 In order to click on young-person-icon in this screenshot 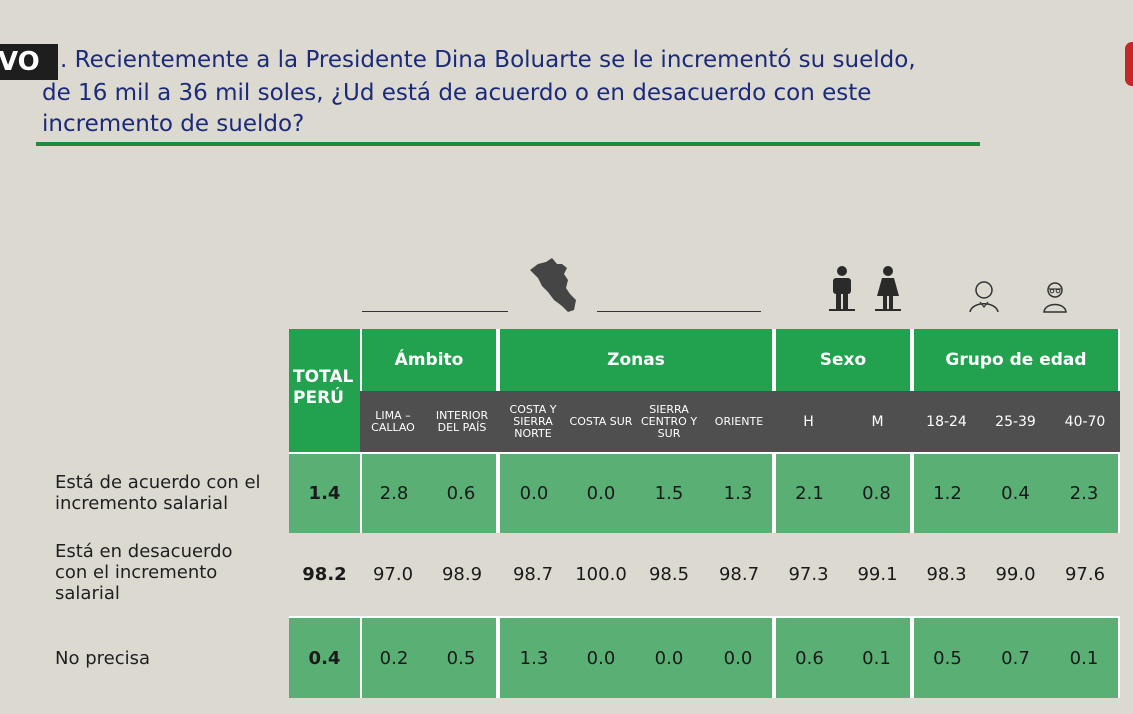, I will do `click(984, 297)`.